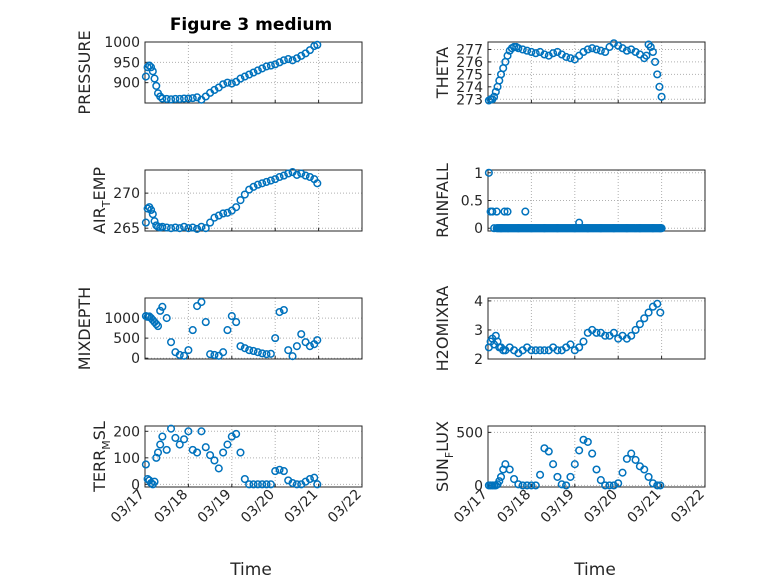 Image resolution: width=778 pixels, height=583 pixels. I want to click on y-axis-label: AIRTEMP, so click(101, 200).